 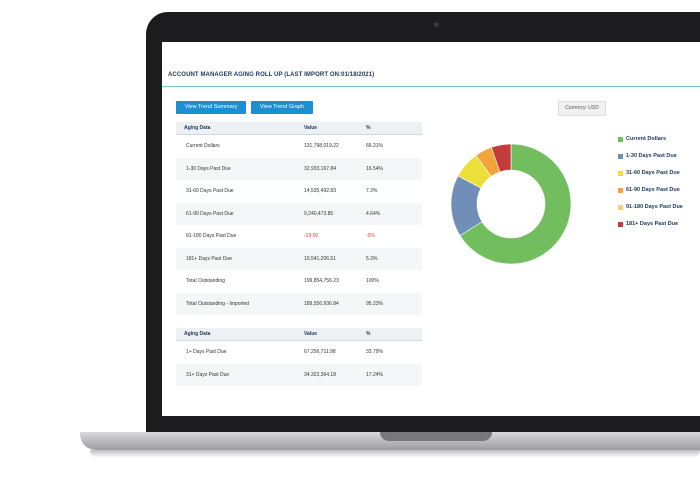 What do you see at coordinates (299, 191) in the screenshot?
I see `table-row: 31-60 Days Past Due 14,535,492.83 7.3%` at bounding box center [299, 191].